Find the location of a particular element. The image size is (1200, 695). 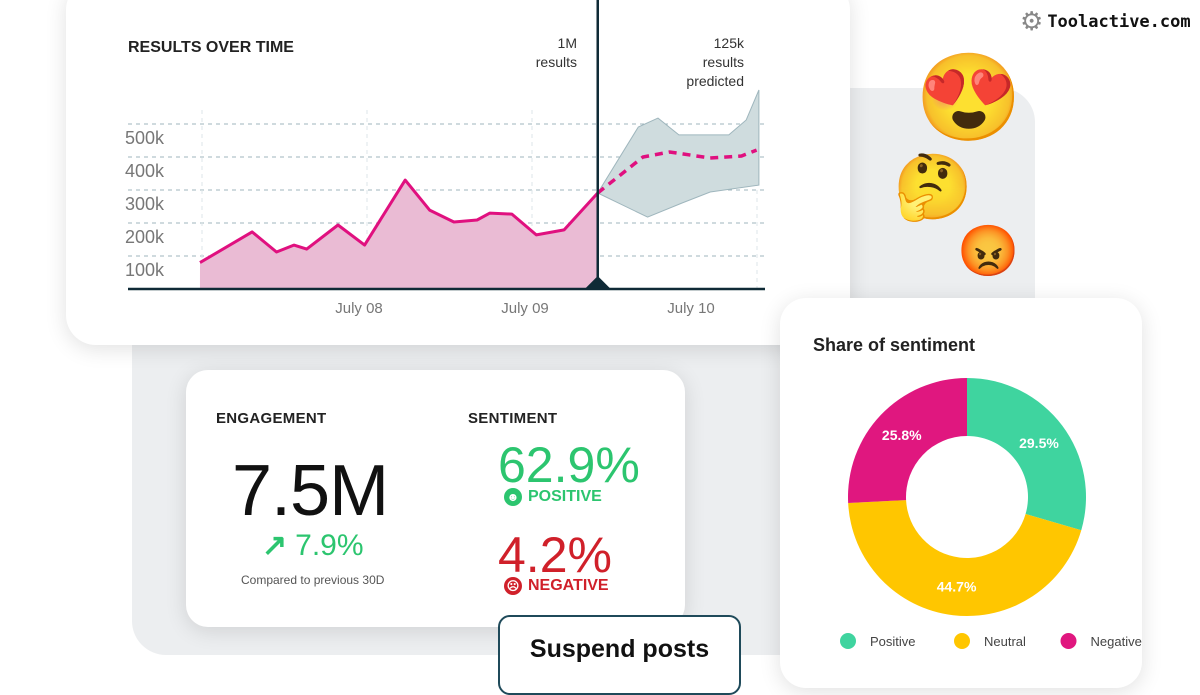

chart-title: RESULTS OVER TIME is located at coordinates (211, 47).